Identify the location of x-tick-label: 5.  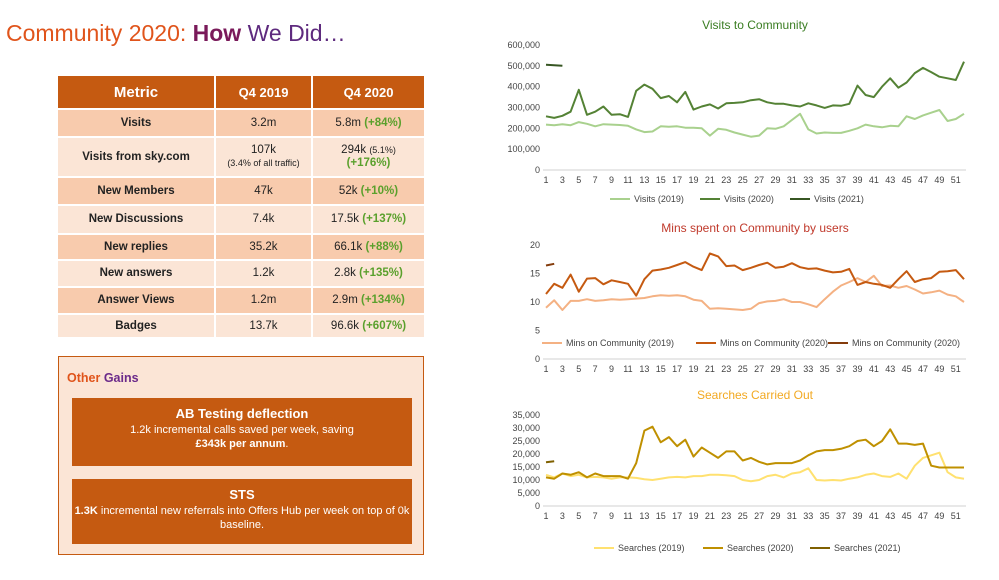
(578, 369).